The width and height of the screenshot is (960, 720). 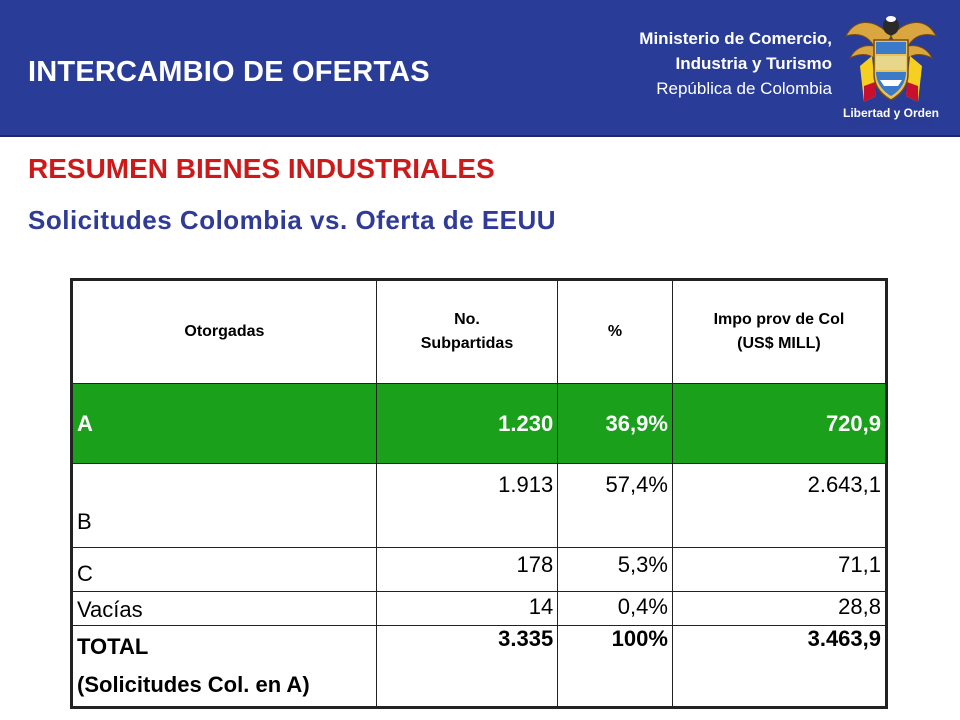 I want to click on header-impo-line1: Impo prov de Col, so click(x=779, y=319).